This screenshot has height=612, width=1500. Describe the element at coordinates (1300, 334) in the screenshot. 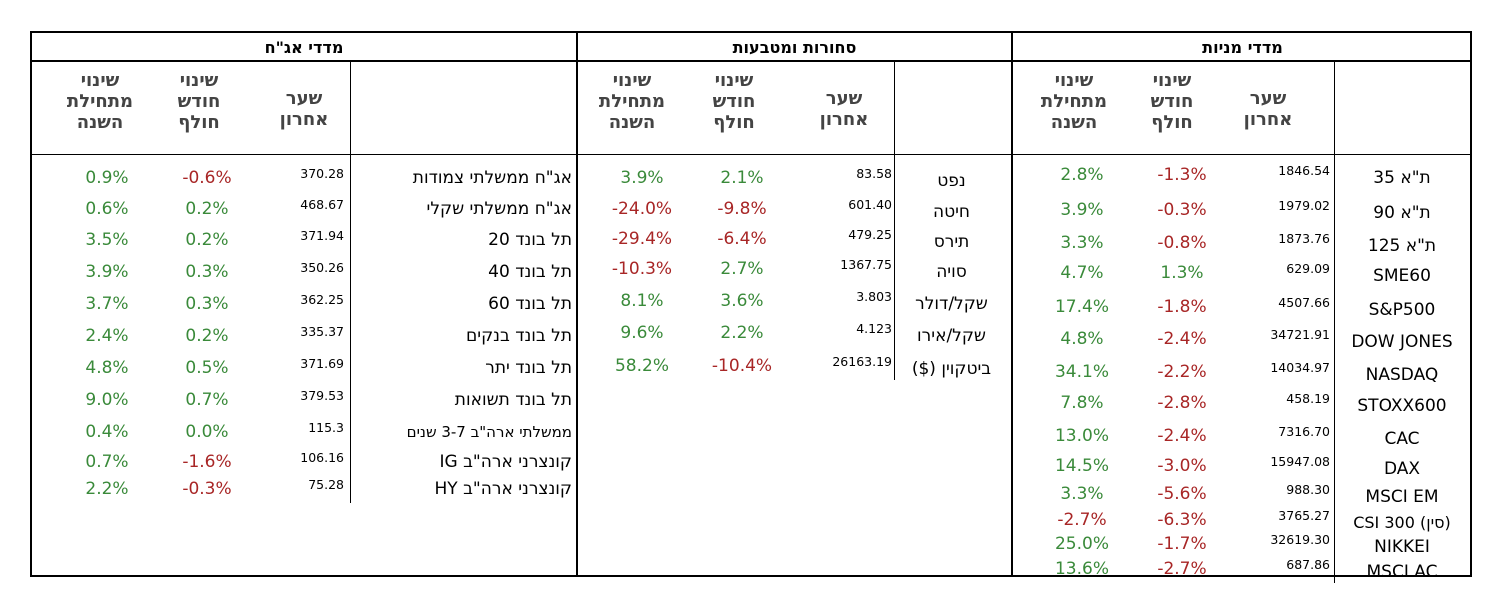

I see `row-last-price: 34721.91` at that location.